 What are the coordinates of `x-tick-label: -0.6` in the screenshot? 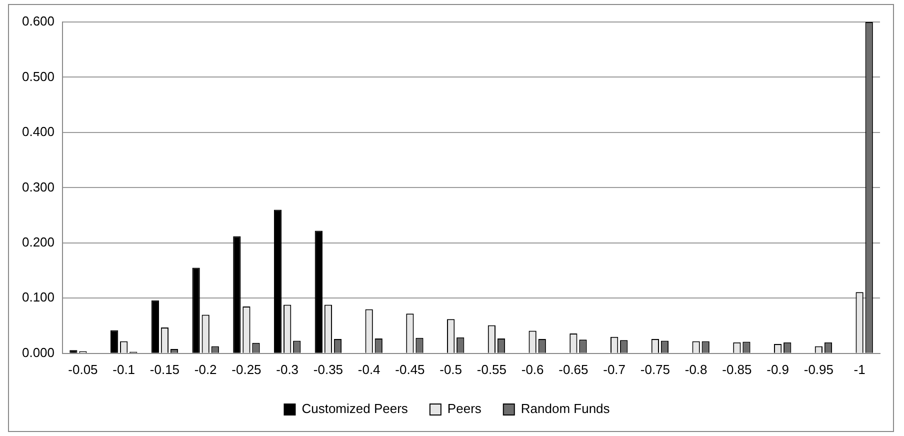 It's located at (532, 369).